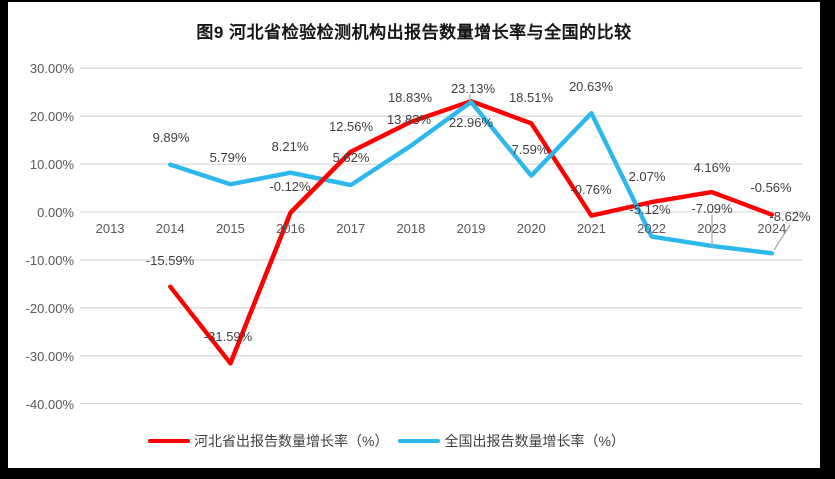 The image size is (835, 479). Describe the element at coordinates (290, 186) in the screenshot. I see `data-label: -0.12%` at that location.